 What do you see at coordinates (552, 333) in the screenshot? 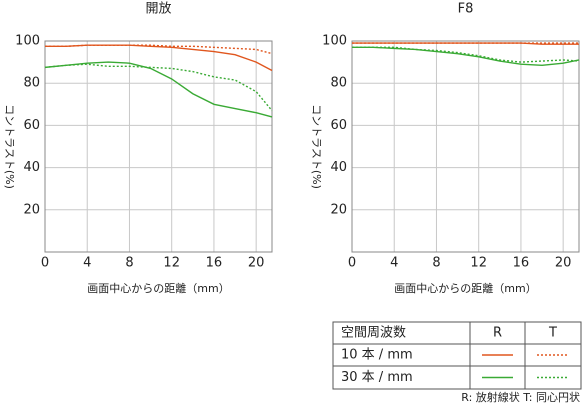
I see `table-header: T` at bounding box center [552, 333].